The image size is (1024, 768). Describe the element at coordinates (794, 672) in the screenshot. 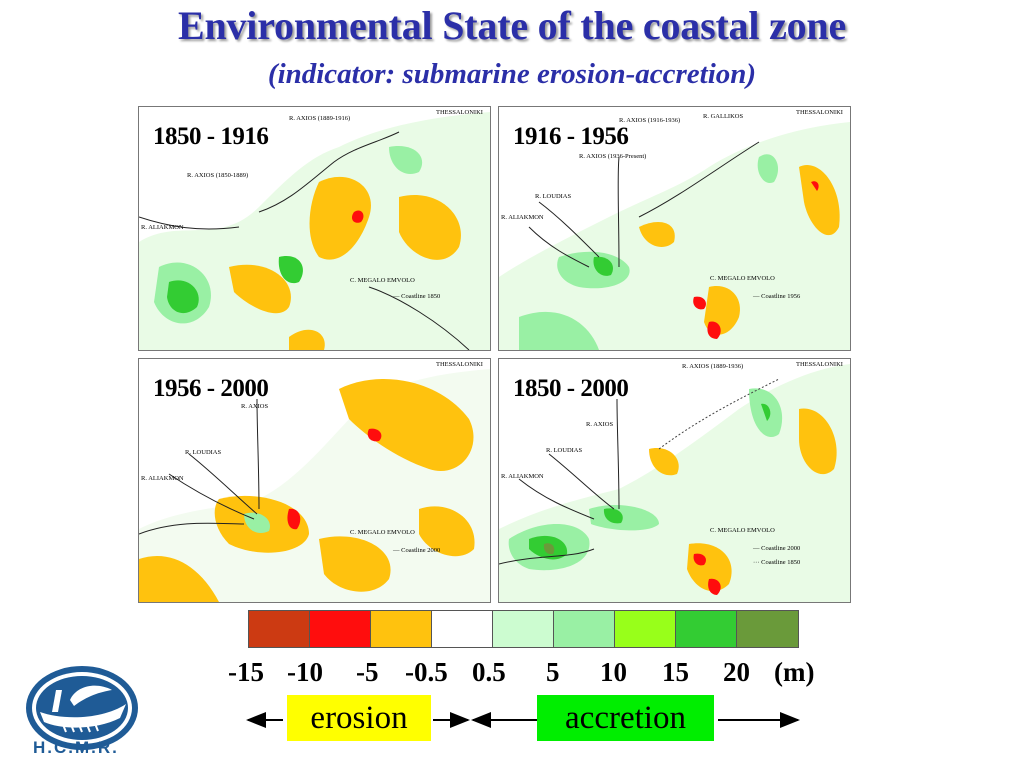

I see `legend-unit: (m)` at that location.